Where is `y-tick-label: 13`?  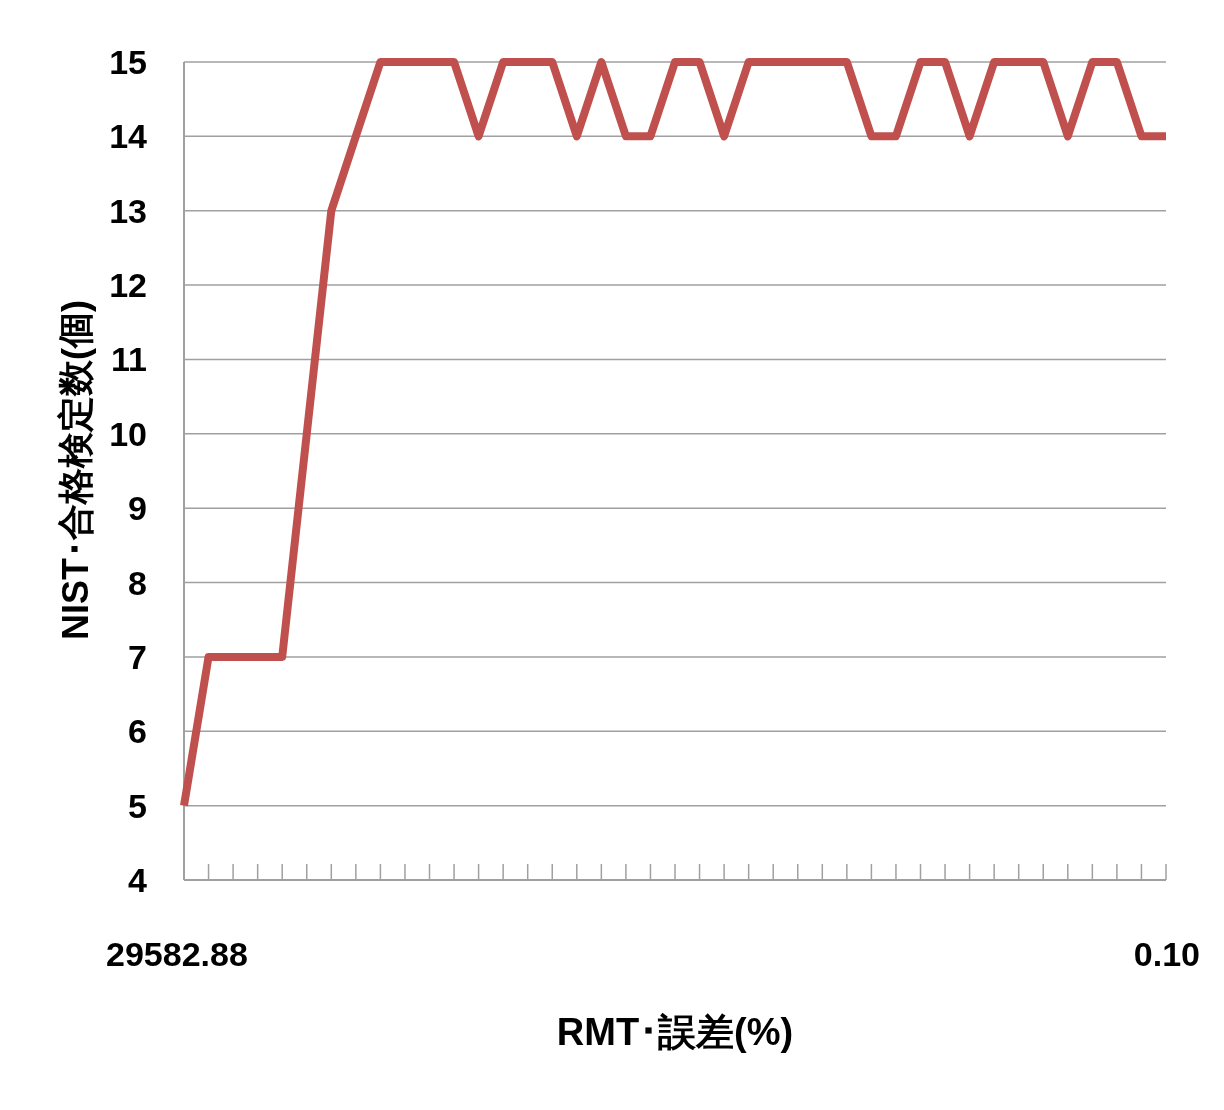
y-tick-label: 13 is located at coordinates (128, 210).